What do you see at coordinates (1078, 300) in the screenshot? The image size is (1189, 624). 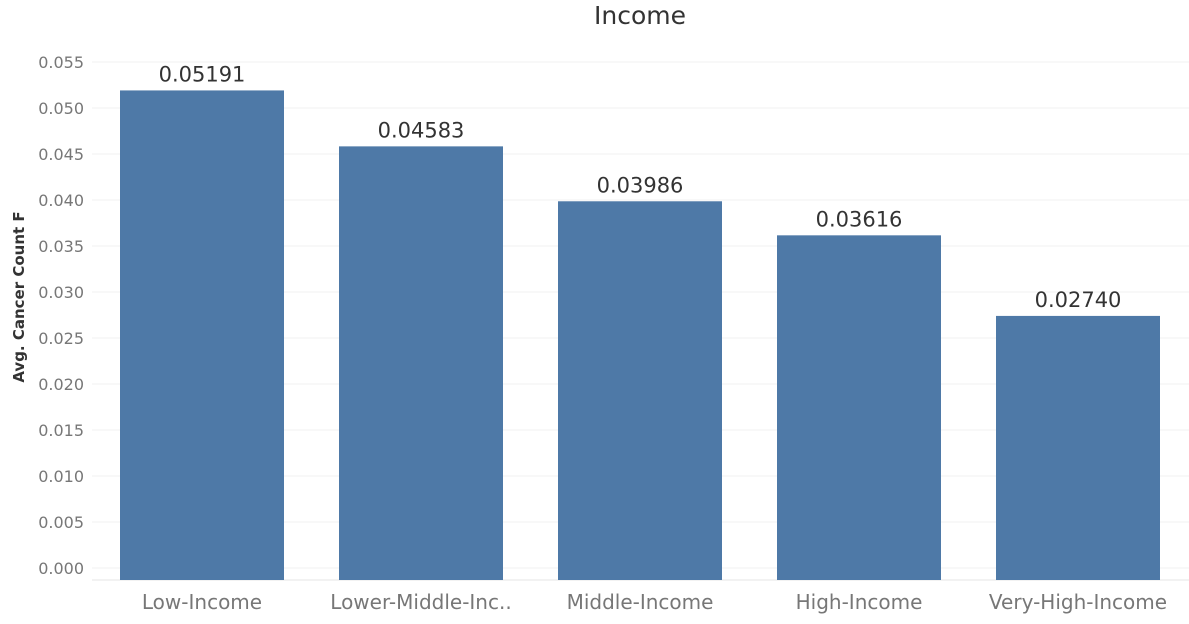 I see `bar-value-label: 0.02740` at bounding box center [1078, 300].